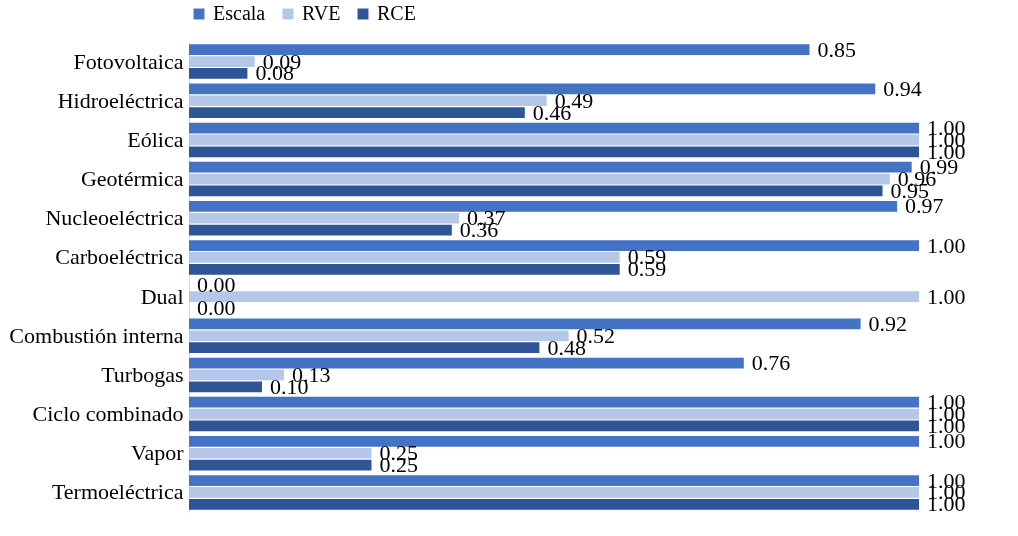 This screenshot has width=1018, height=536. Describe the element at coordinates (108, 414) in the screenshot. I see `y-tick-label: Ciclo combinado` at that location.